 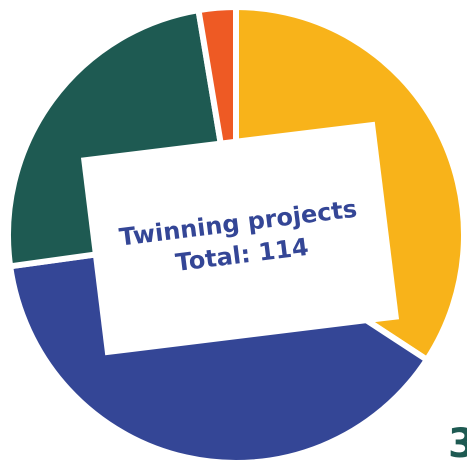 What do you see at coordinates (457, 444) in the screenshot?
I see `partial-corner-number: 3` at bounding box center [457, 444].